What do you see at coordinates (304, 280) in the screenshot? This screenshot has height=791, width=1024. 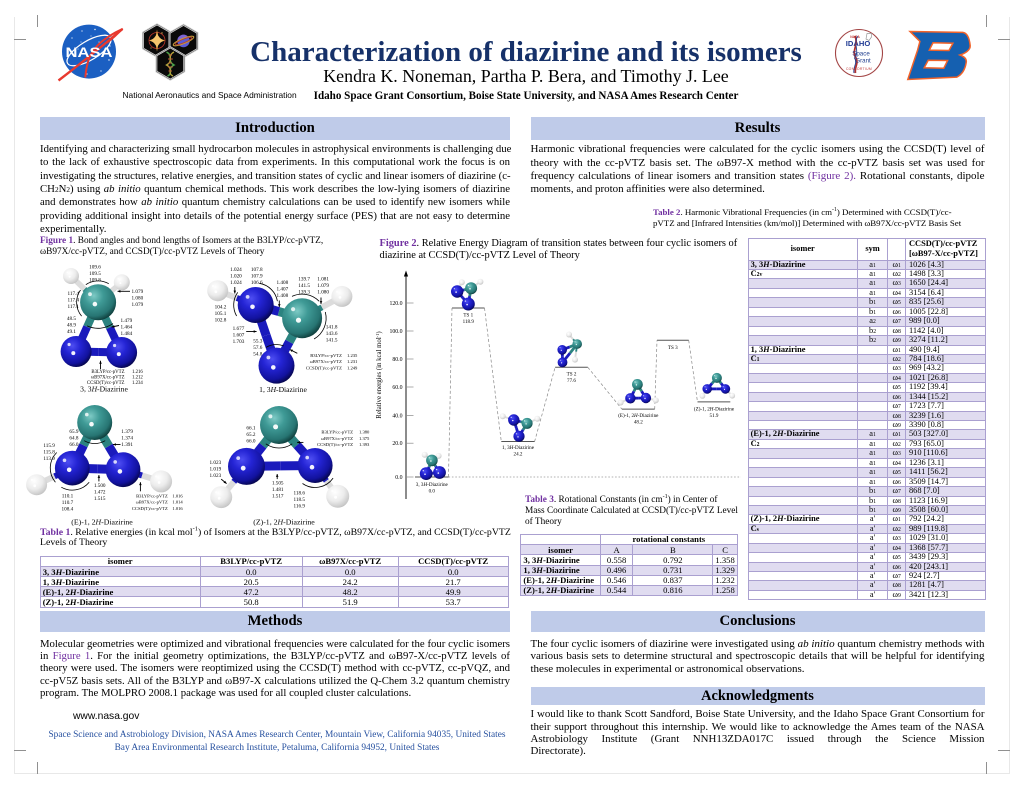 I see `svg-text: 139.7` at bounding box center [304, 280].